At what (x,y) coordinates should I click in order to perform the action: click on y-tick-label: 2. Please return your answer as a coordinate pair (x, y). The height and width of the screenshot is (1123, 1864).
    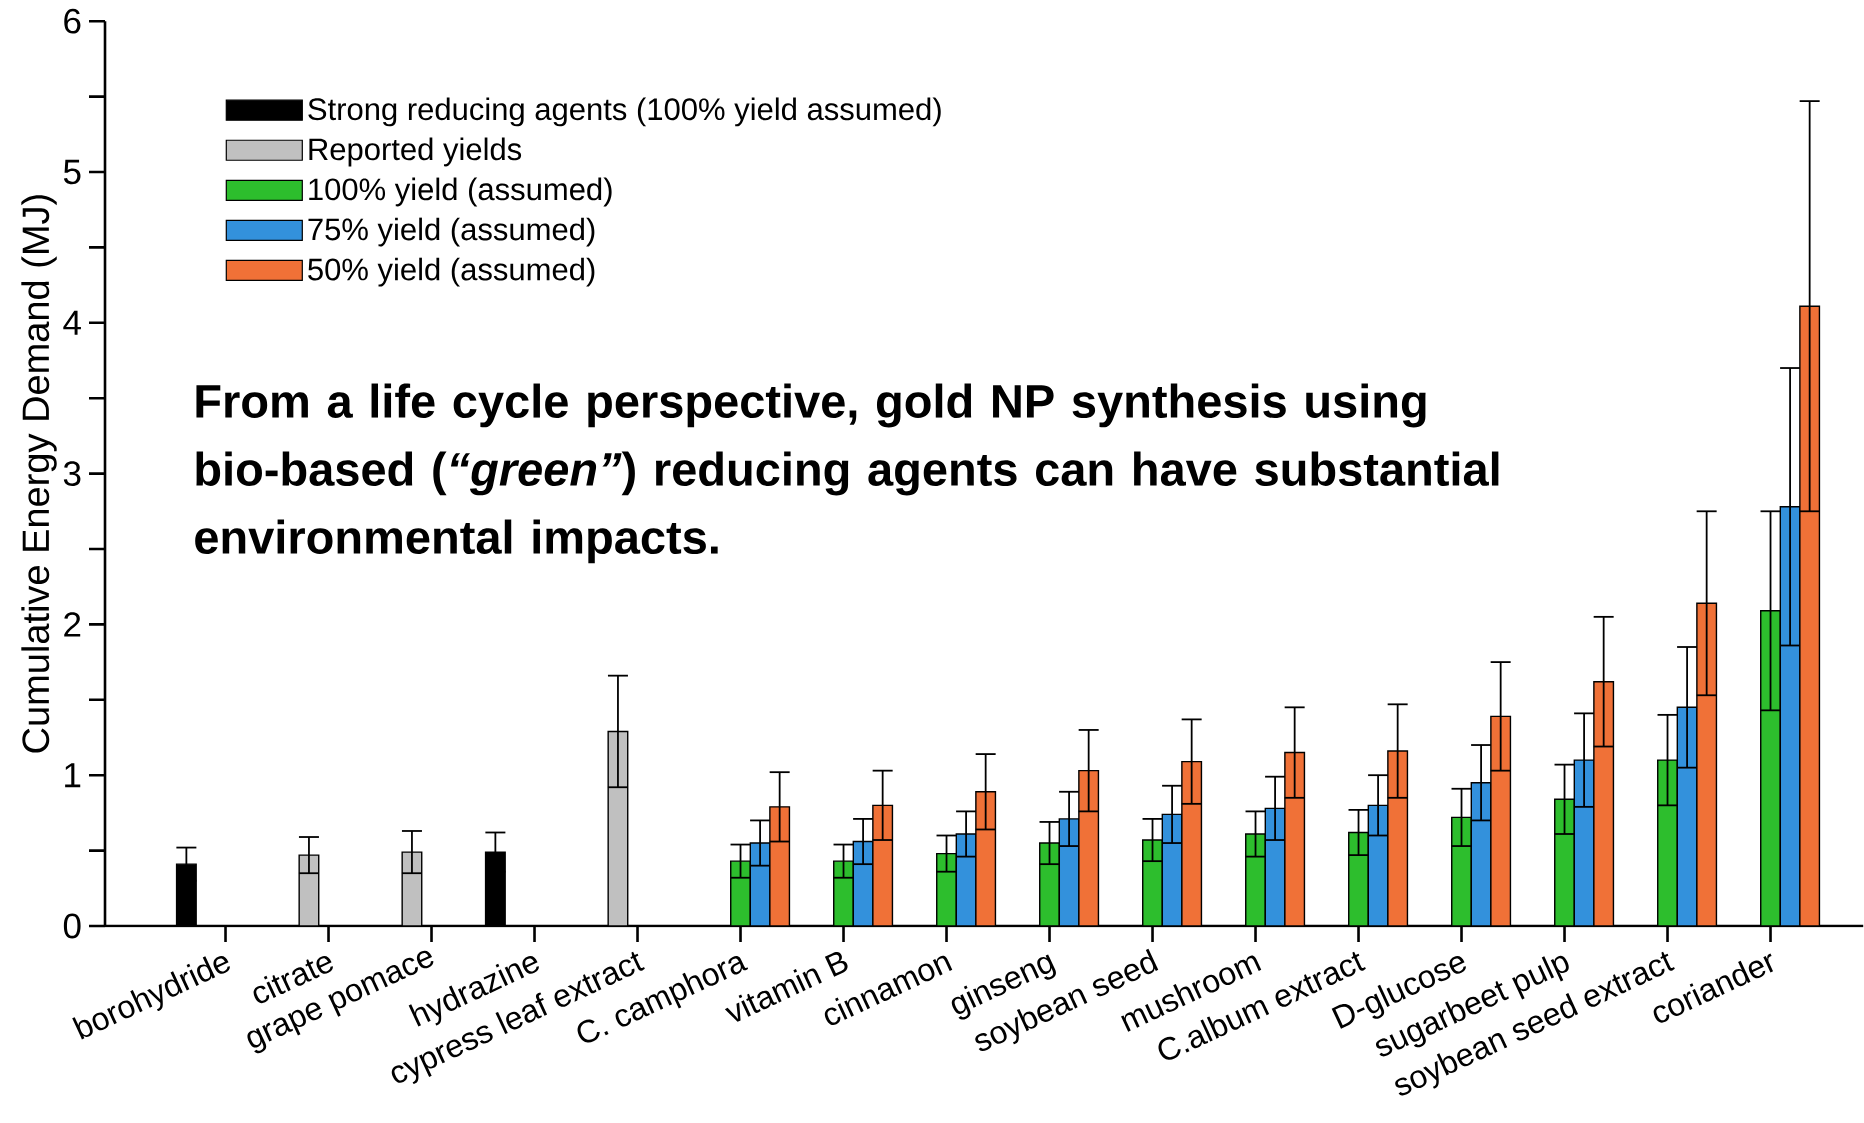
    Looking at the image, I should click on (72, 624).